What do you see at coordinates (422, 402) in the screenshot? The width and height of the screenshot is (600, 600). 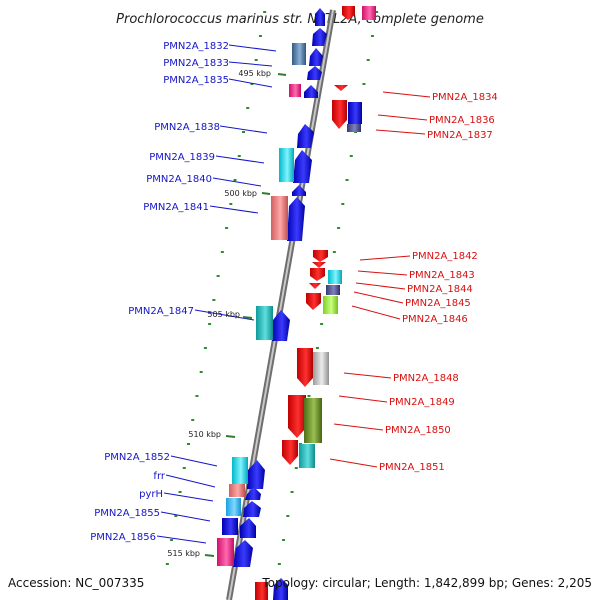 I see `gene-label: PMN2A_1849` at bounding box center [422, 402].